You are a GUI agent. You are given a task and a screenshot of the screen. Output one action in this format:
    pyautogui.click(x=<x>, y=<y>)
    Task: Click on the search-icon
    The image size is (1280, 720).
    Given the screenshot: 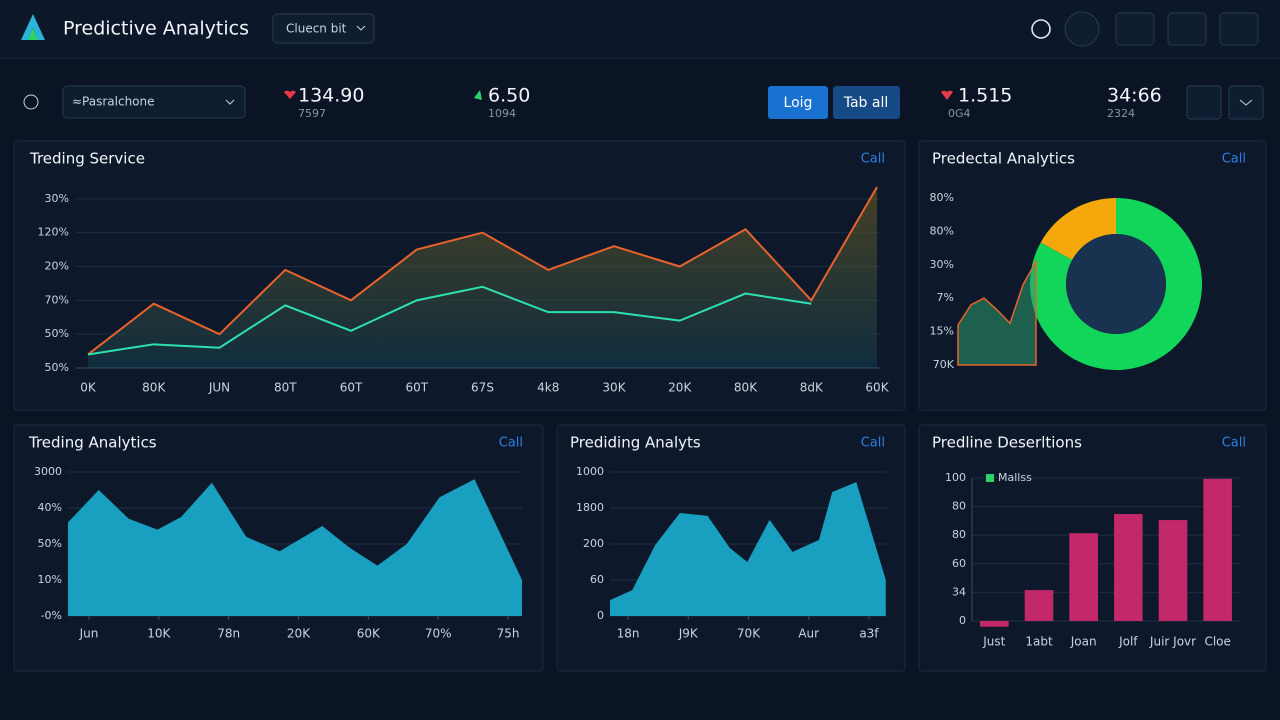 What is the action you would take?
    pyautogui.click(x=1187, y=29)
    